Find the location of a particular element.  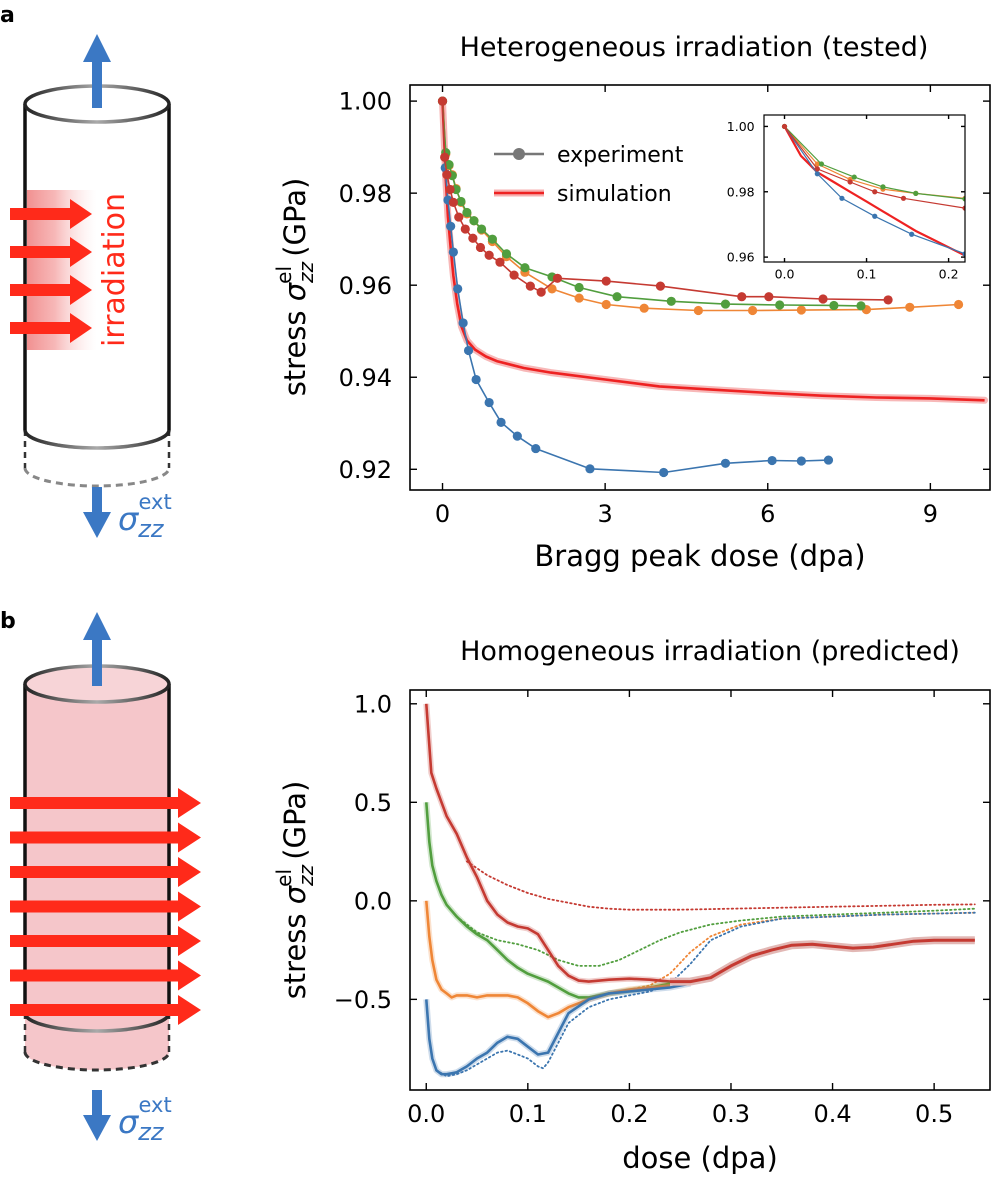

inset-series is located at coordinates (873, 190).